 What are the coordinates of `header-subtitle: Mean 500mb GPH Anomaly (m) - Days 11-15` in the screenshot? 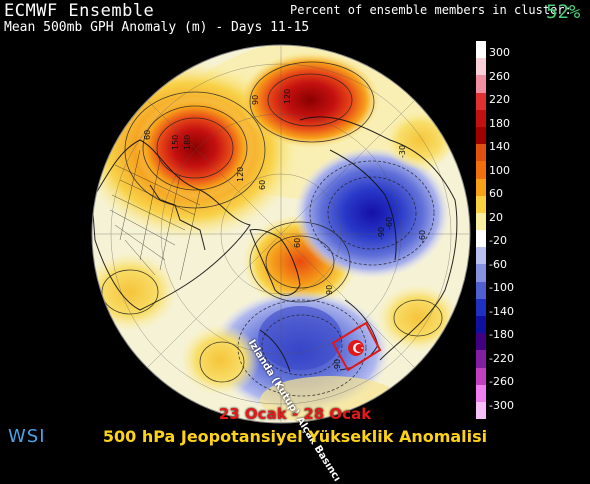 It's located at (157, 27).